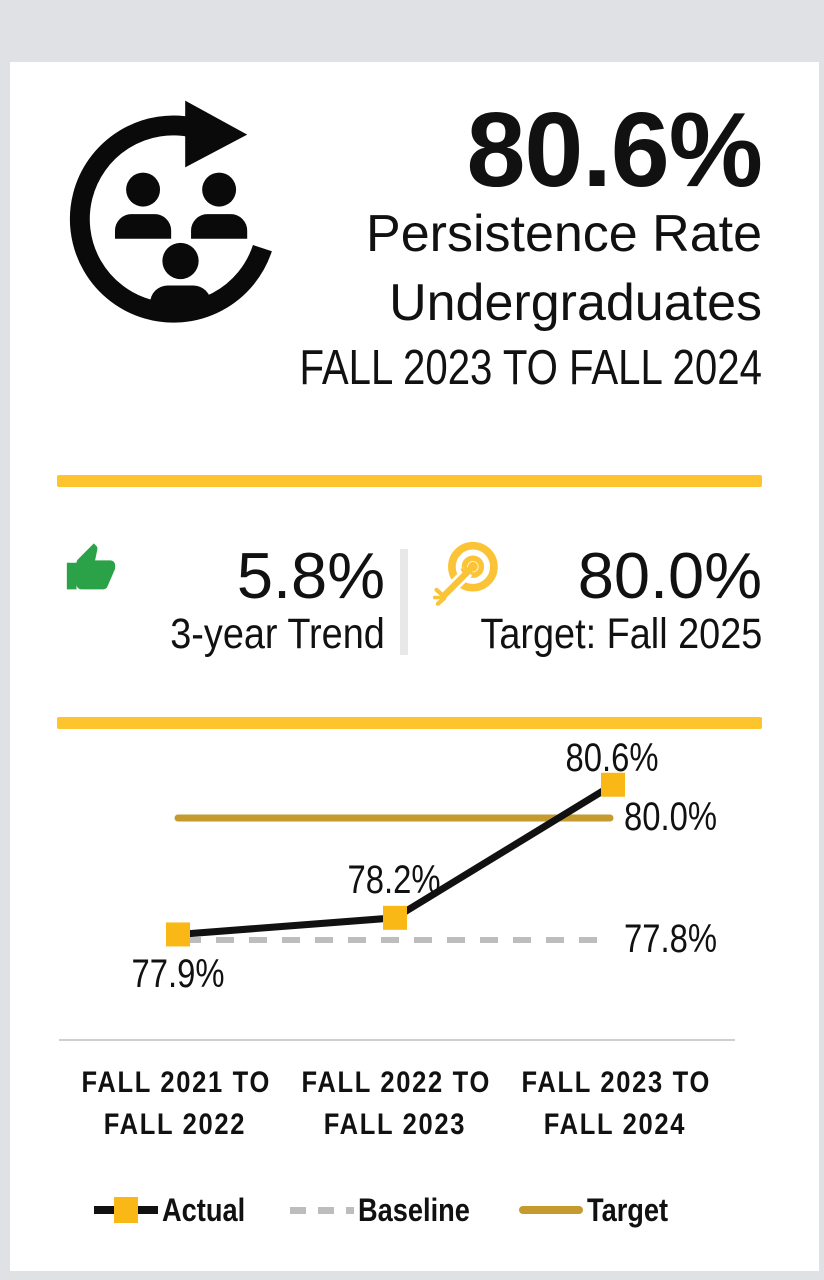 The height and width of the screenshot is (1280, 824). I want to click on legend-item-target: Target, so click(600, 1210).